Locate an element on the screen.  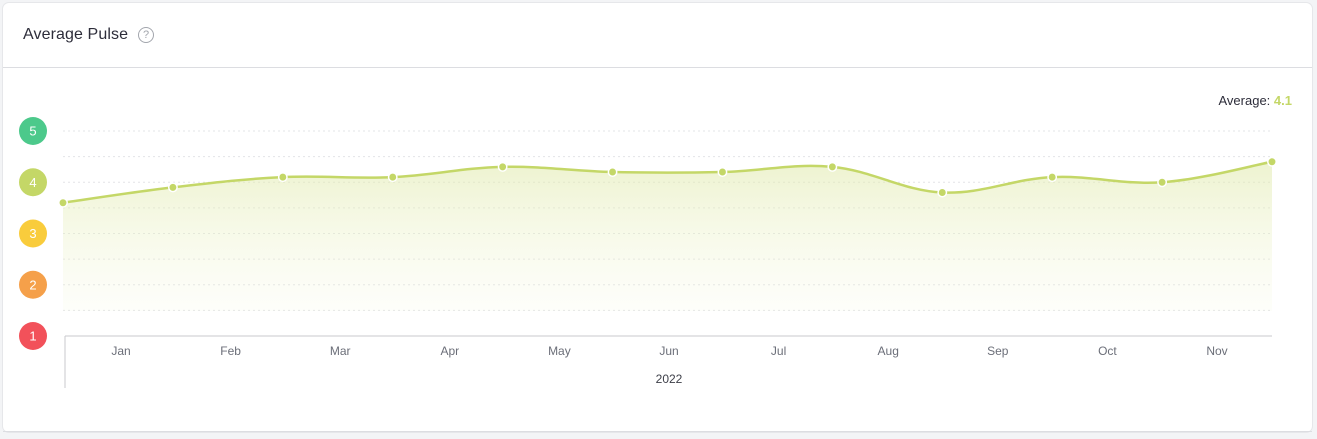
data-point-Oct is located at coordinates (1052, 177).